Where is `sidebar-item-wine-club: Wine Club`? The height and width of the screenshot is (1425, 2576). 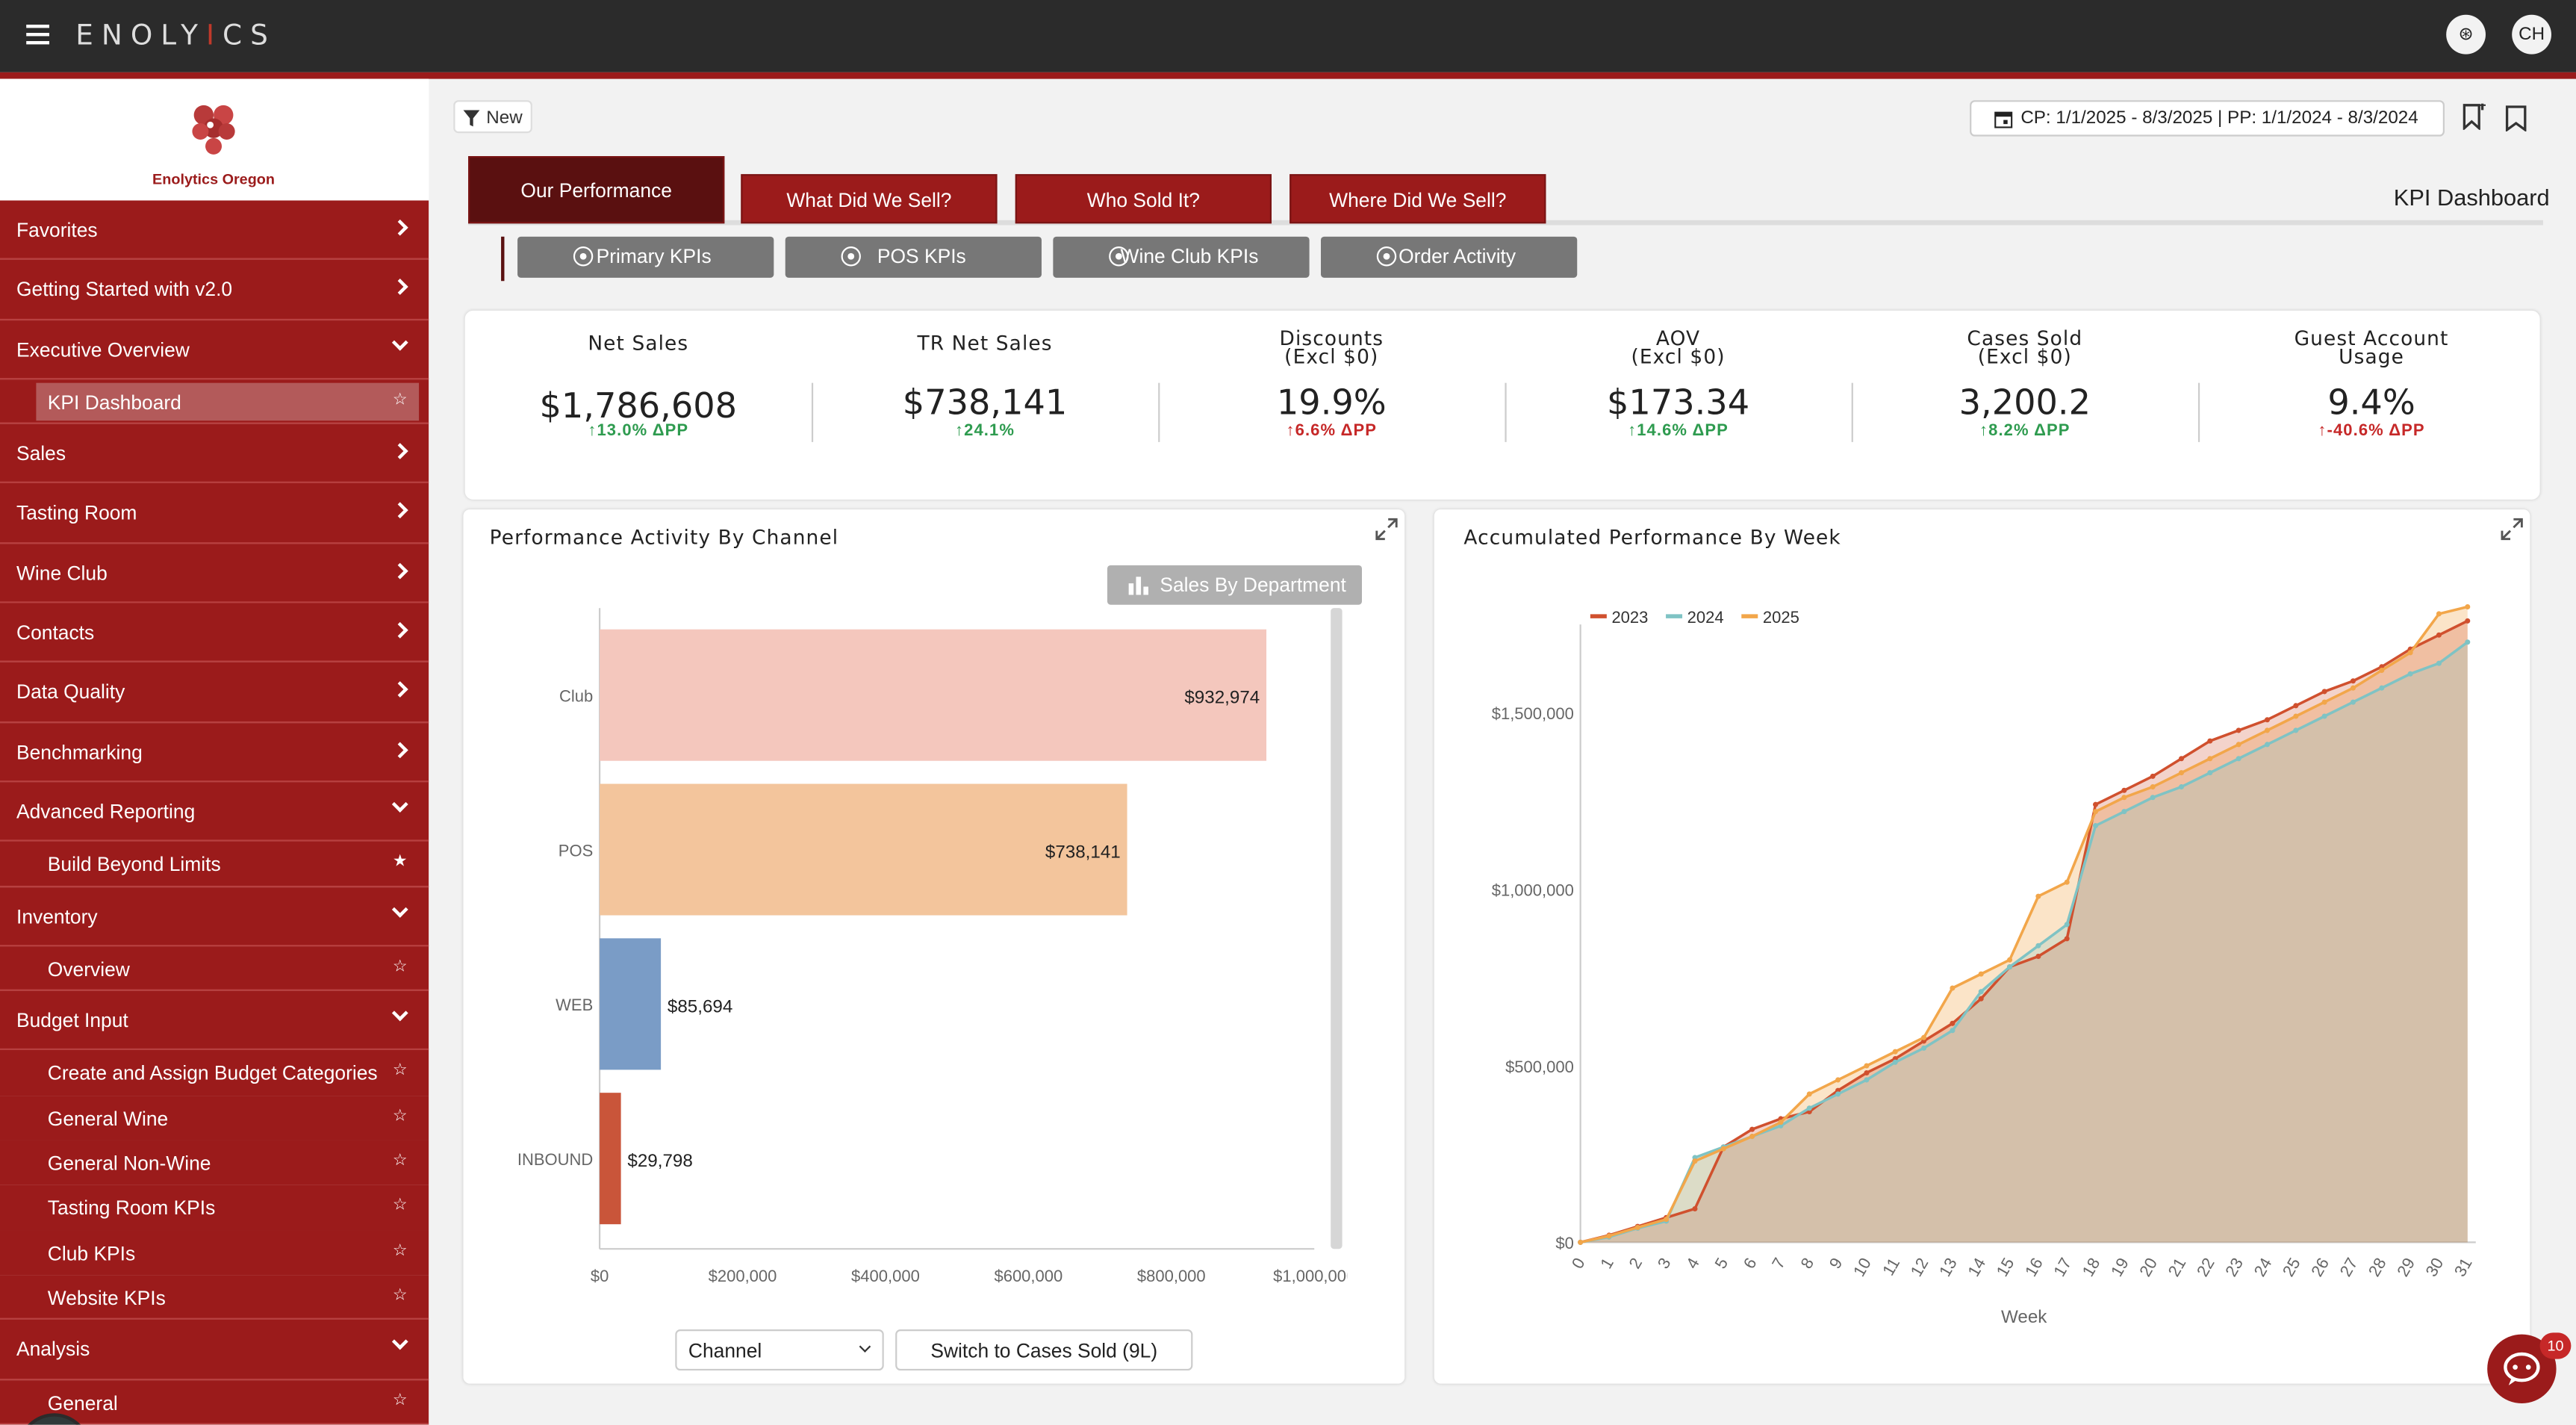 sidebar-item-wine-club: Wine Club is located at coordinates (214, 573).